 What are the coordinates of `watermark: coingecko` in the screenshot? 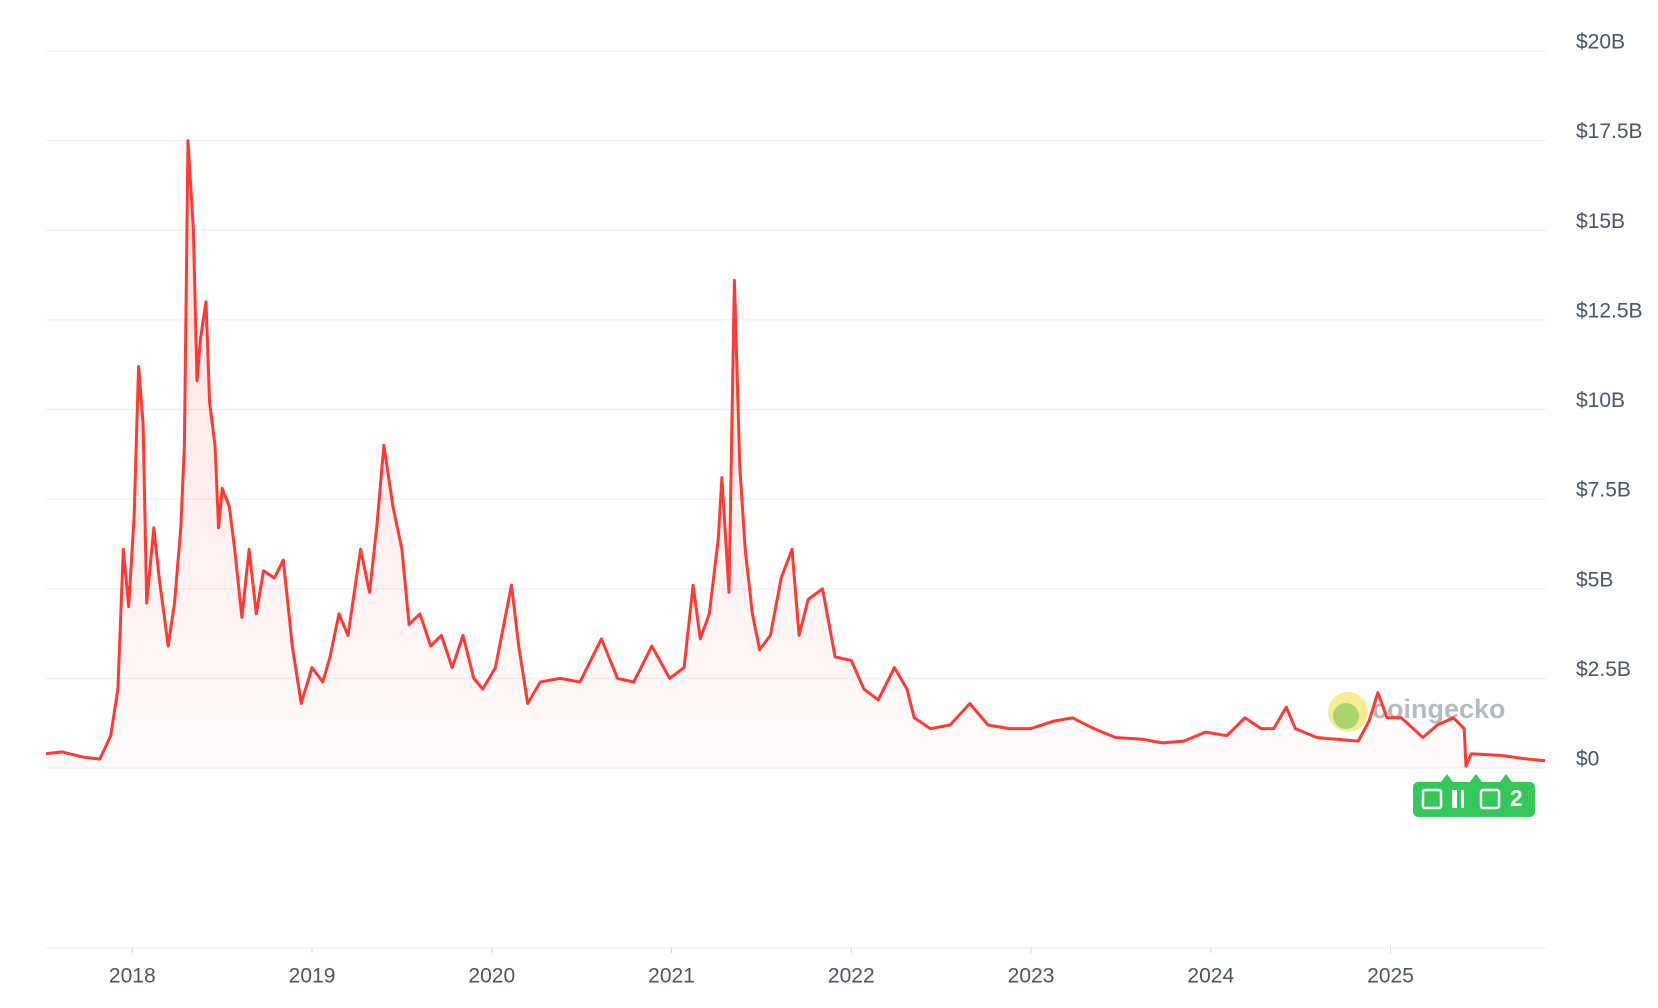 It's located at (1417, 712).